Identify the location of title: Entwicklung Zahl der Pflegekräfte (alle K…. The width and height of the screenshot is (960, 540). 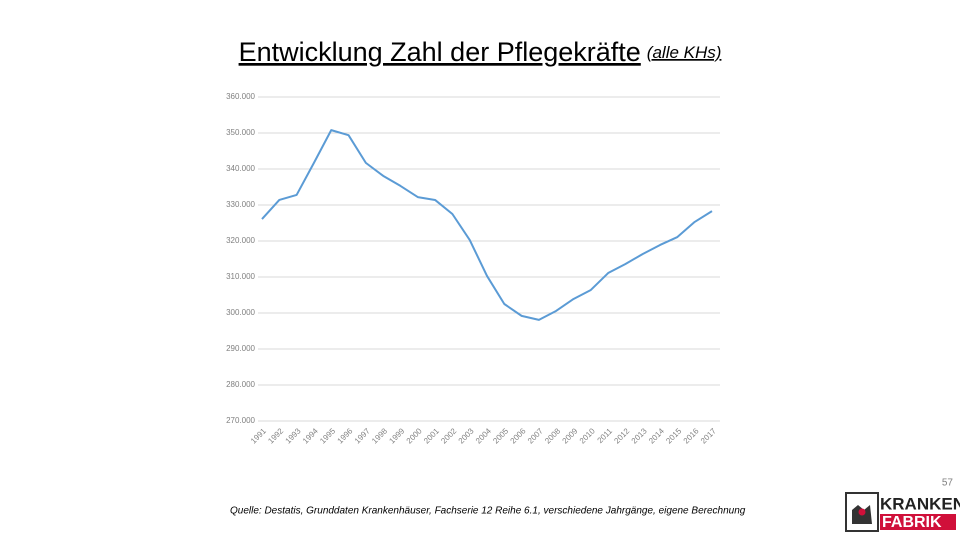
(480, 52).